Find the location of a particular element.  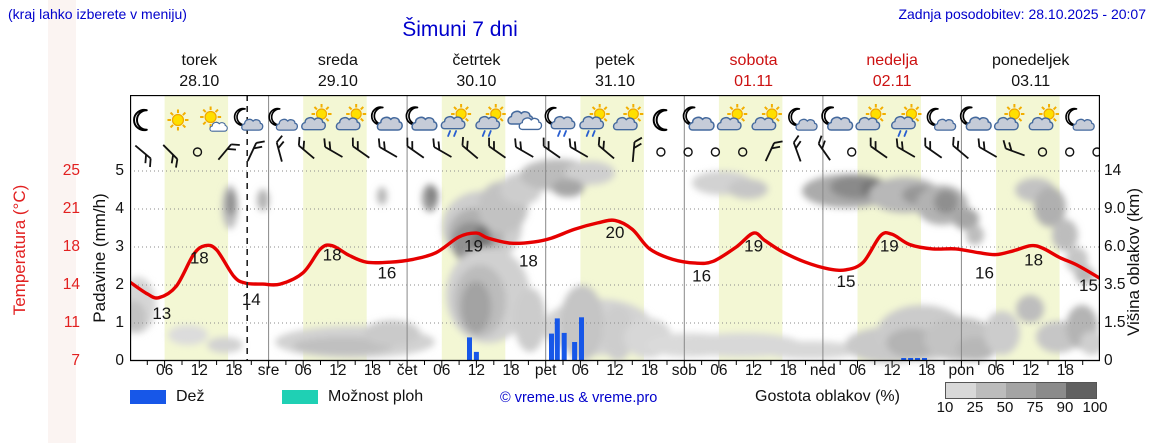

copyright-link: © vreme.us & vreme.pro is located at coordinates (579, 398).